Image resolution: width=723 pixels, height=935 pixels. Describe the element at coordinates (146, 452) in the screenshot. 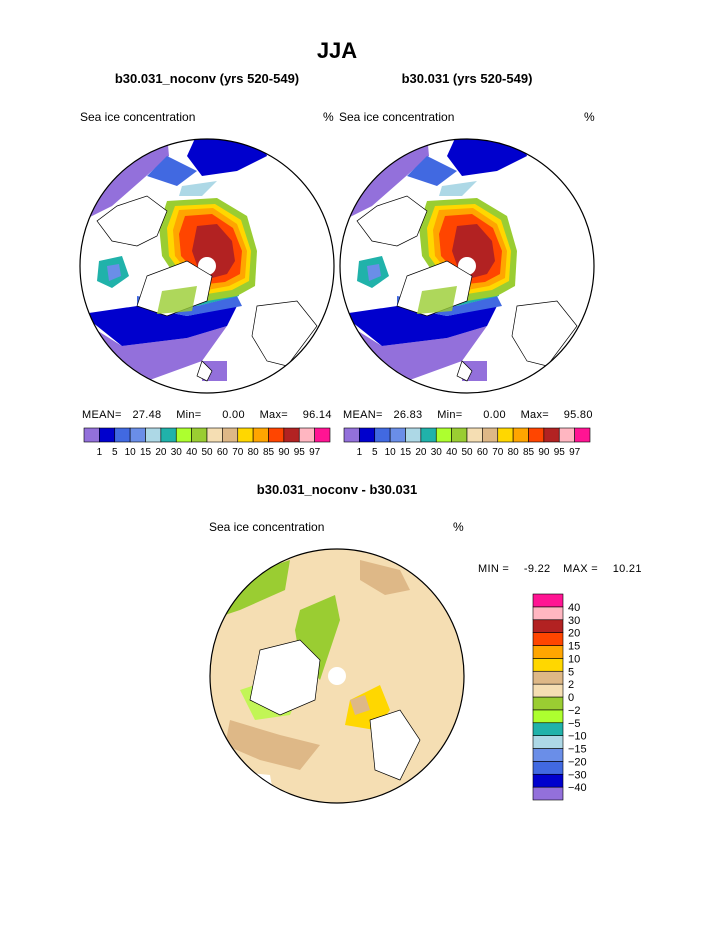

I see `panel-1-colorbar-tick-label: 15` at that location.